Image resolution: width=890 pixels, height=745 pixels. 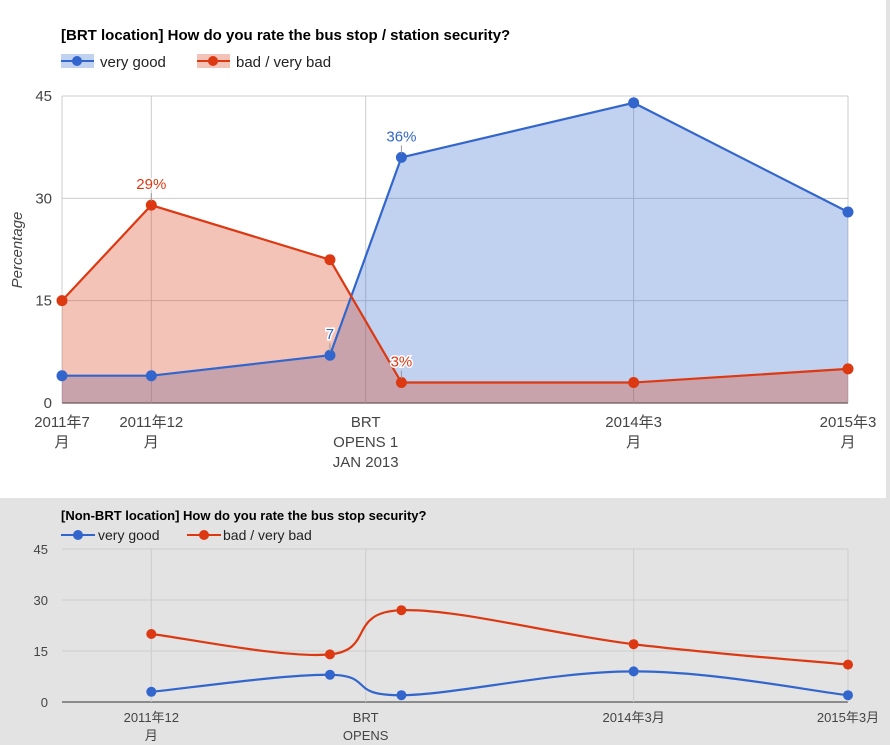 I want to click on x-tick-label: 2015年3月, so click(x=848, y=717).